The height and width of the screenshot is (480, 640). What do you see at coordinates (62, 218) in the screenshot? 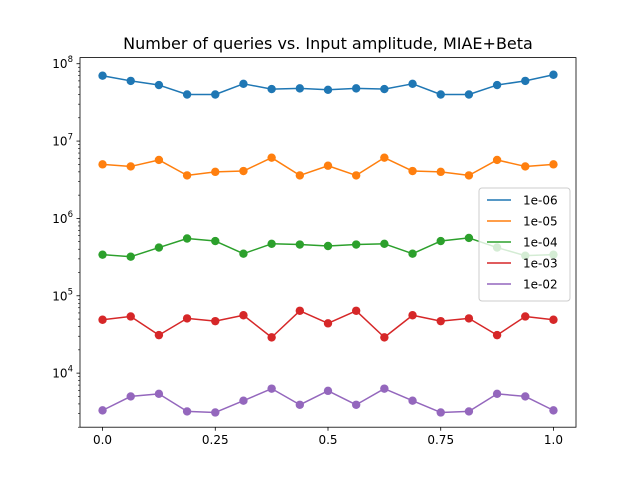
I see `y-tick-label: 10⁶` at bounding box center [62, 218].